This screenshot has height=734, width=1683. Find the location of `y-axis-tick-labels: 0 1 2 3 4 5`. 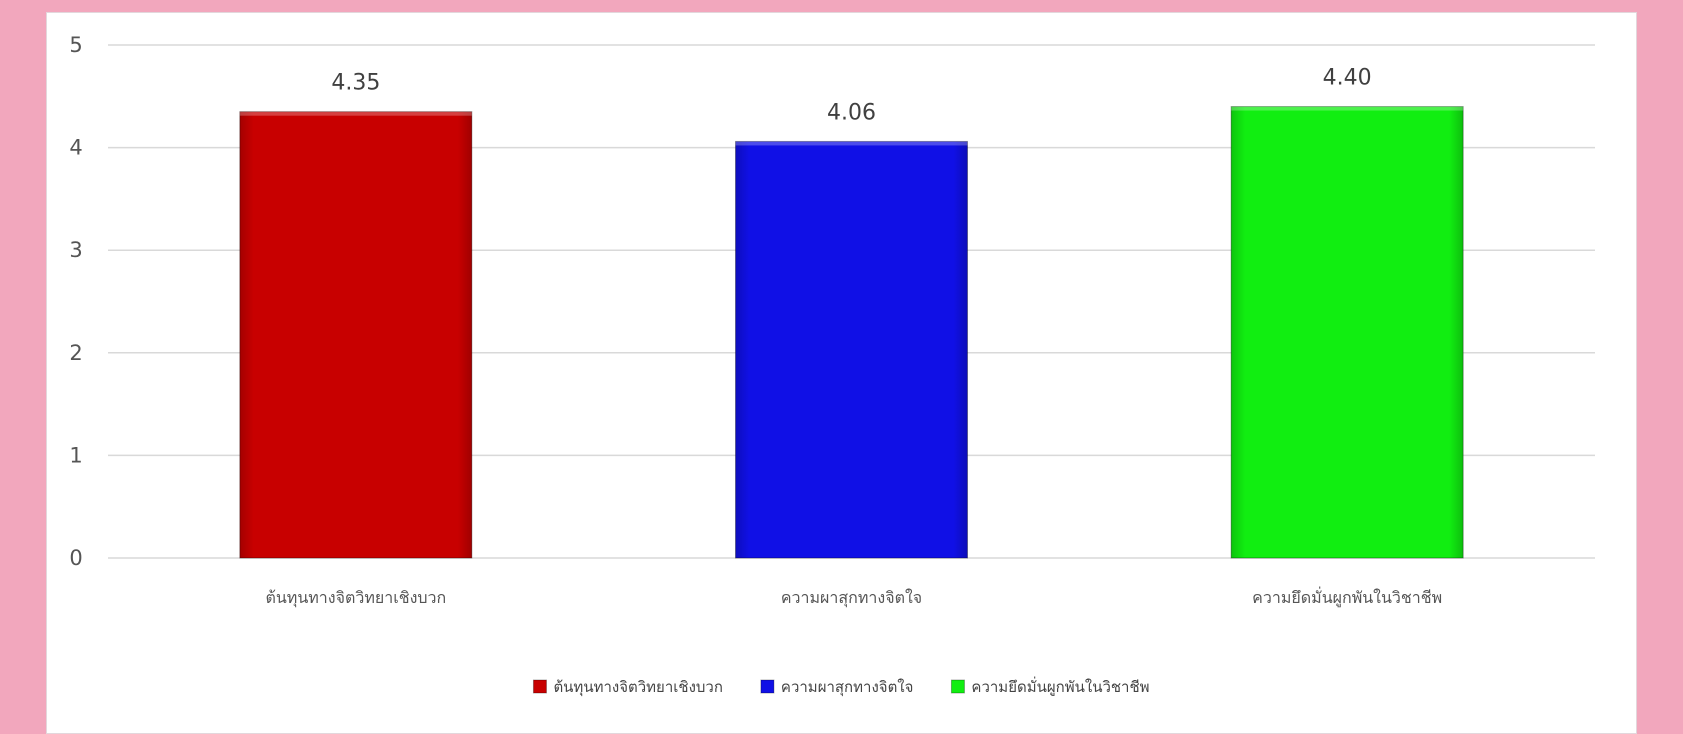

y-axis-tick-labels: 0 1 2 3 4 5 is located at coordinates (75, 301).